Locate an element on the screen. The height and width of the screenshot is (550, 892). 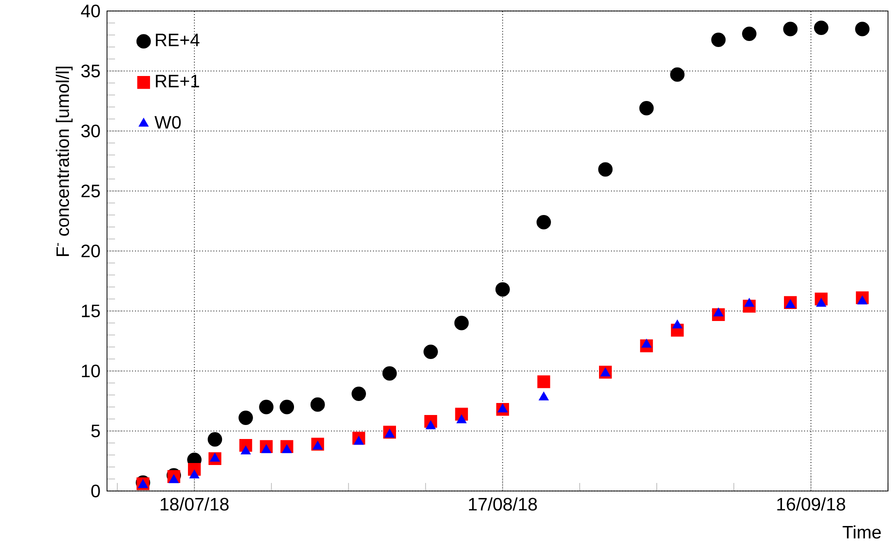
y-tick-label: 10 is located at coordinates (91, 371).